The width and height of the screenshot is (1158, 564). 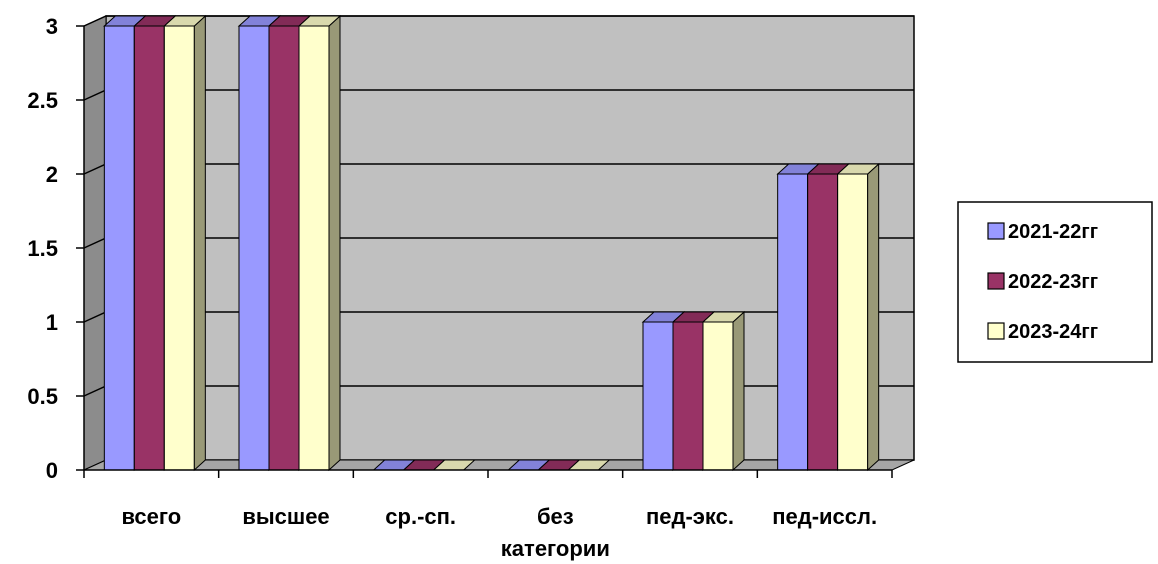 I want to click on legend-label: 2022-23гг, so click(x=1053, y=282).